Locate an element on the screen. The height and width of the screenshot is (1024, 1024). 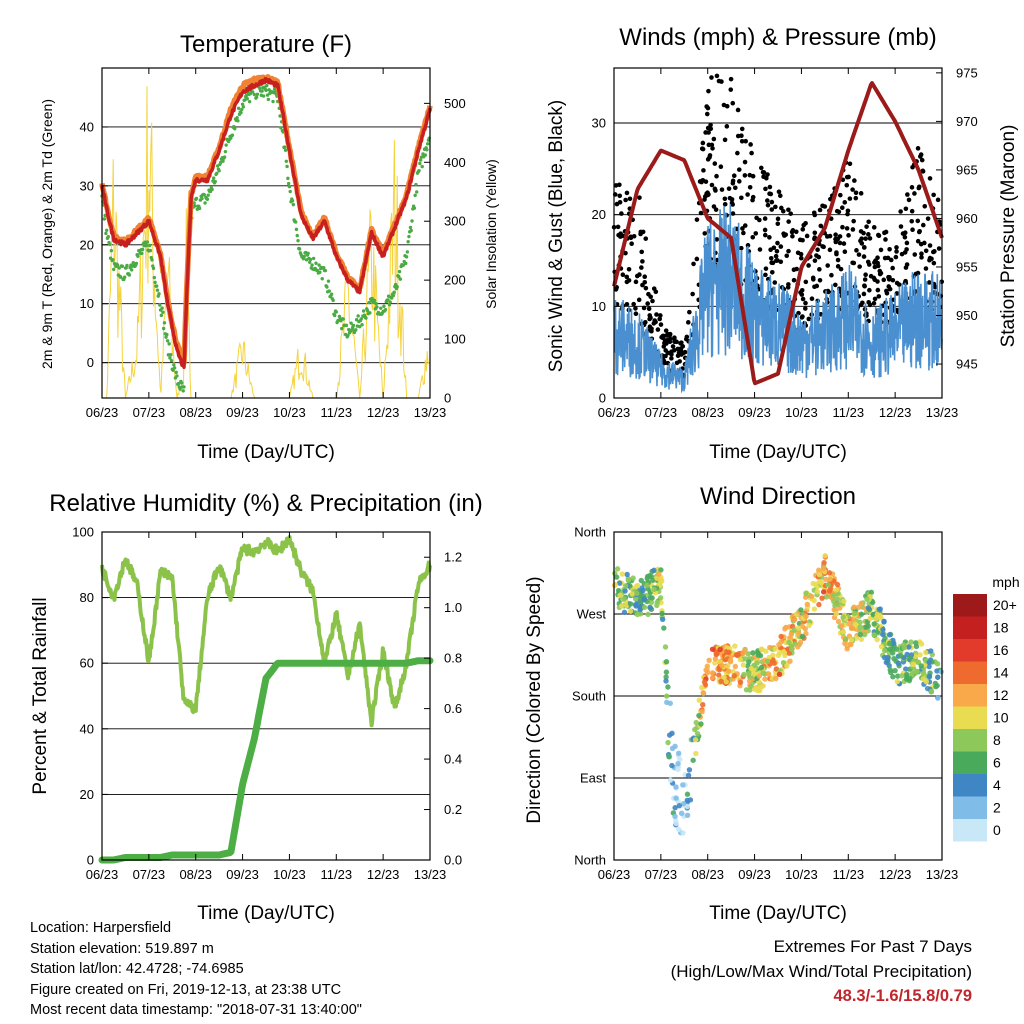
y2-tick-label: 965 is located at coordinates (967, 169).